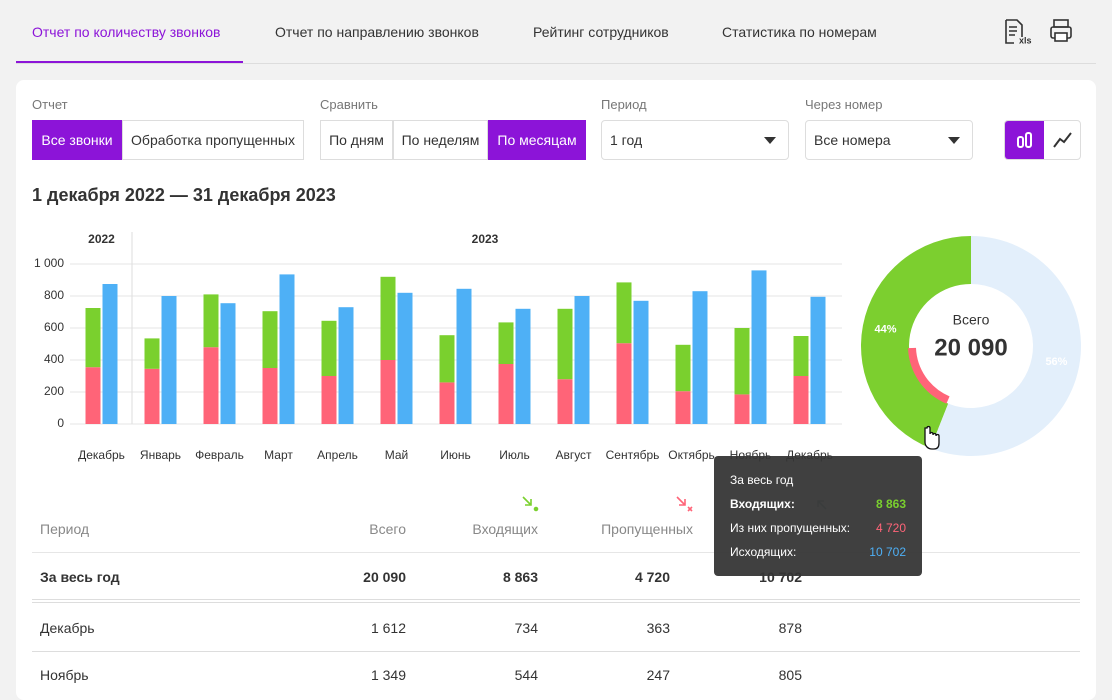 This screenshot has height=700, width=1112. What do you see at coordinates (852, 140) in the screenshot?
I see `dropdown-value: Все номера` at bounding box center [852, 140].